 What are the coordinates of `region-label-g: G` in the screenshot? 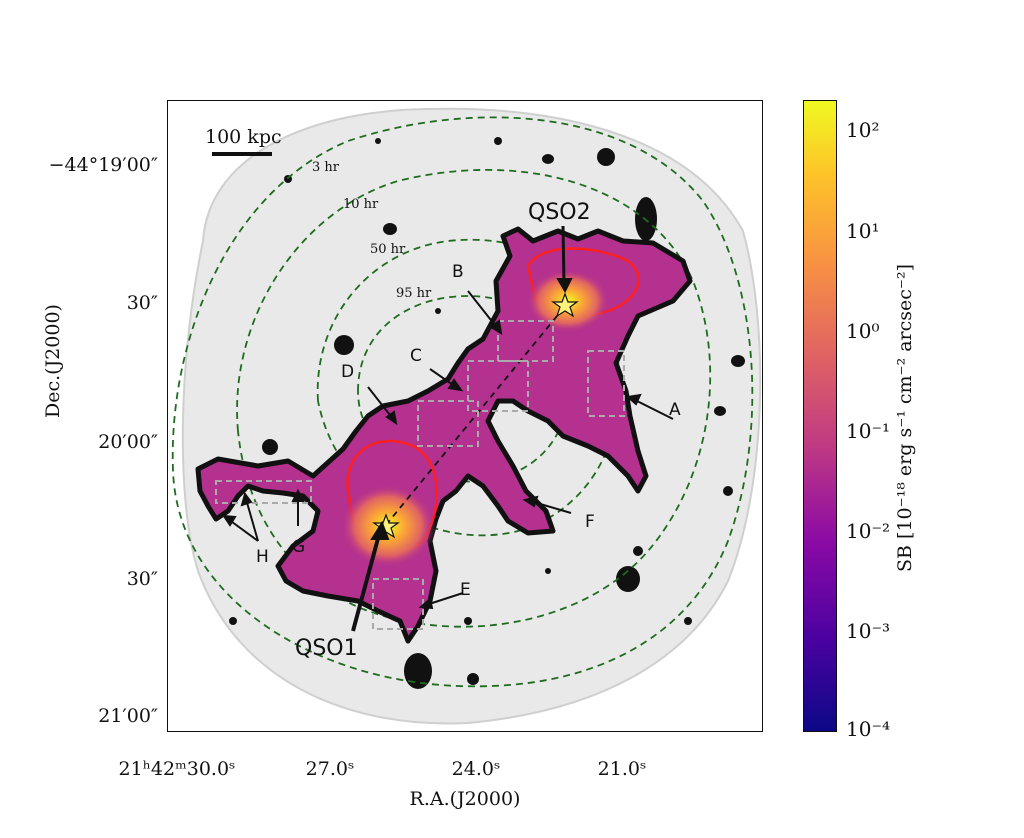 It's located at (299, 547).